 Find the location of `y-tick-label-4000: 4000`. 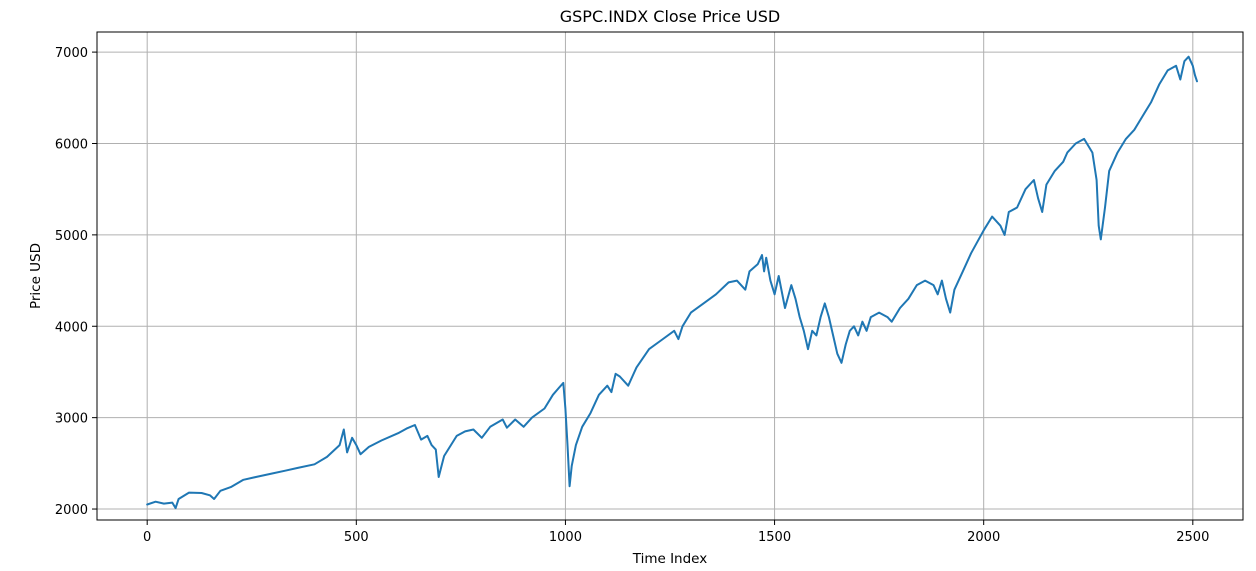

y-tick-label-4000: 4000 is located at coordinates (71, 327).